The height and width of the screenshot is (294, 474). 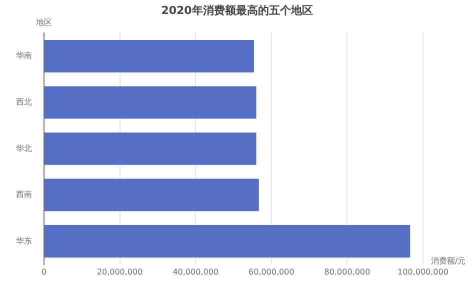 What do you see at coordinates (44, 271) in the screenshot?
I see `x-tick-label: 0` at bounding box center [44, 271].